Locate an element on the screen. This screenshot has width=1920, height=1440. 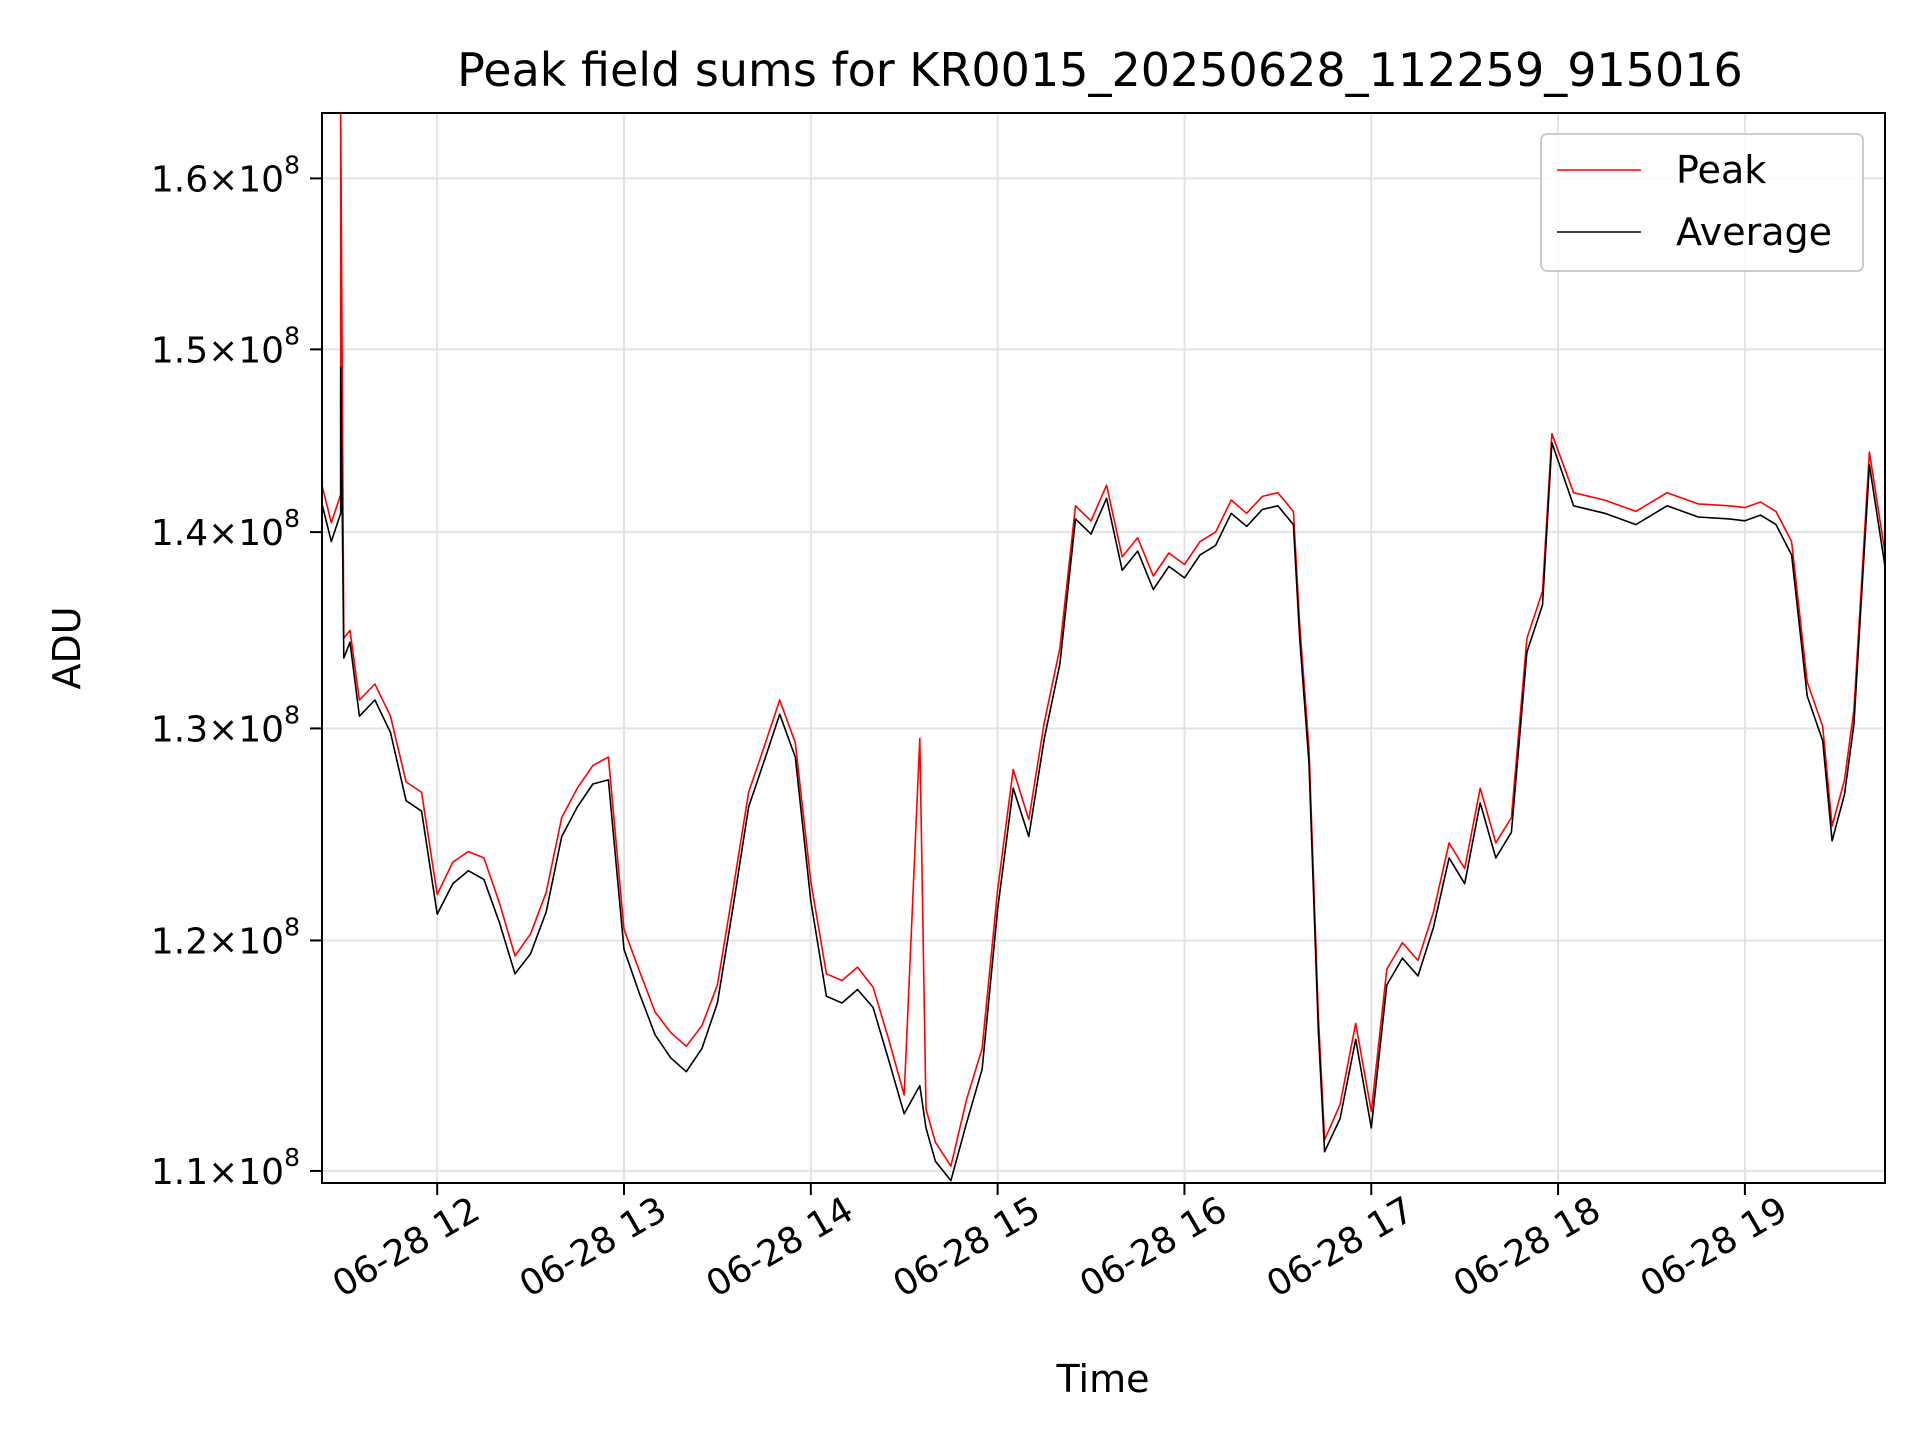
y-tick-label: 1.5×108 is located at coordinates (225, 346).